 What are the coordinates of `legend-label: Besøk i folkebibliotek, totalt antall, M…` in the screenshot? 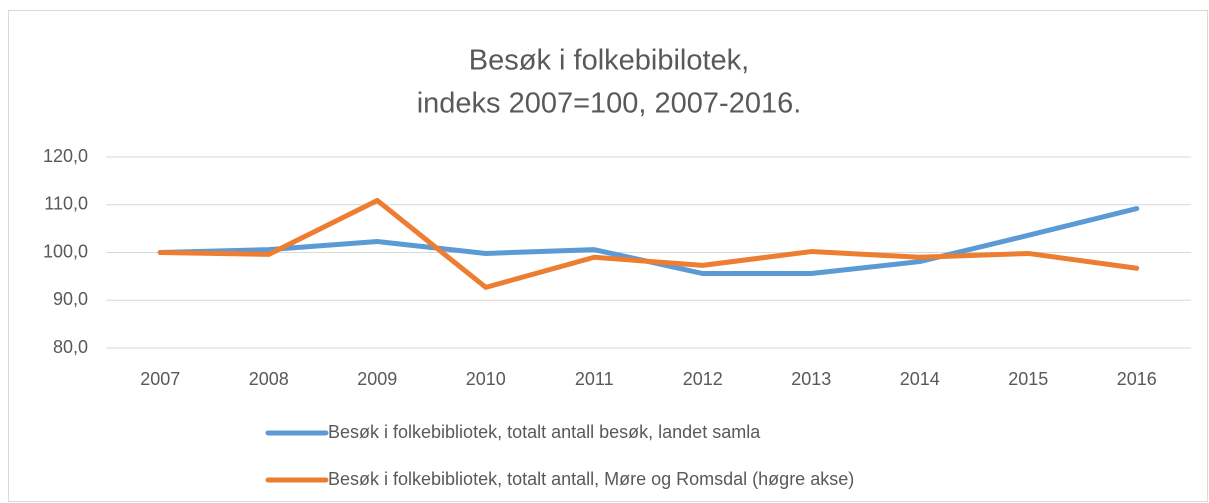 It's located at (591, 479).